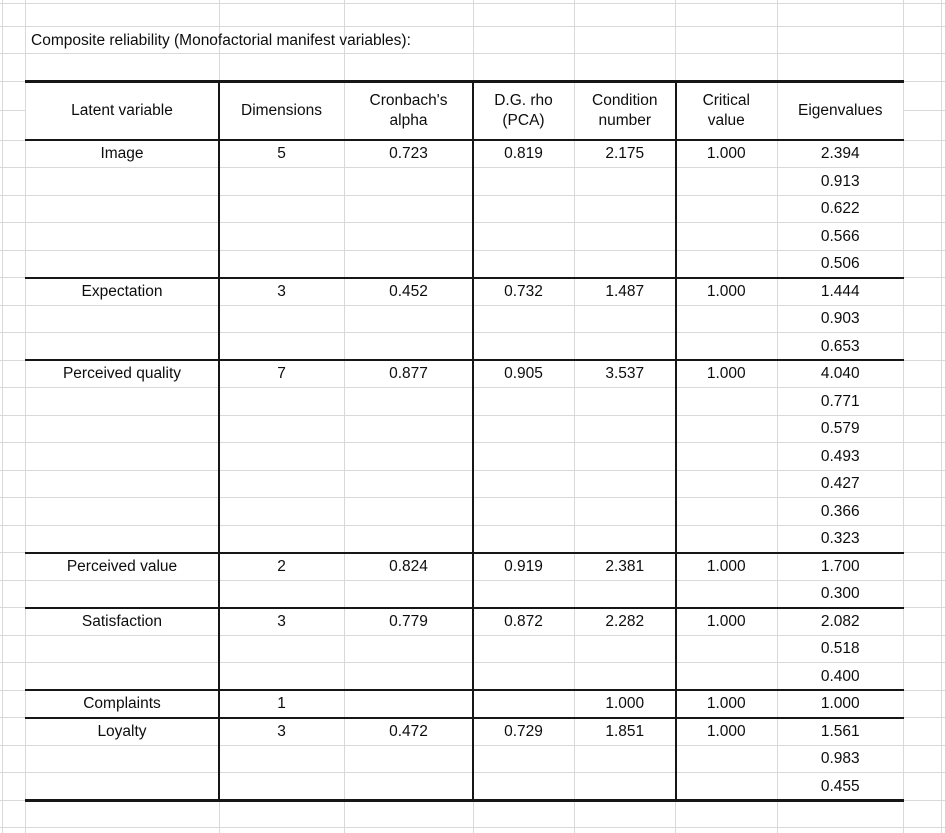 Image resolution: width=945 pixels, height=833 pixels. What do you see at coordinates (122, 110) in the screenshot?
I see `header-cell-latent-variable: Latent variable` at bounding box center [122, 110].